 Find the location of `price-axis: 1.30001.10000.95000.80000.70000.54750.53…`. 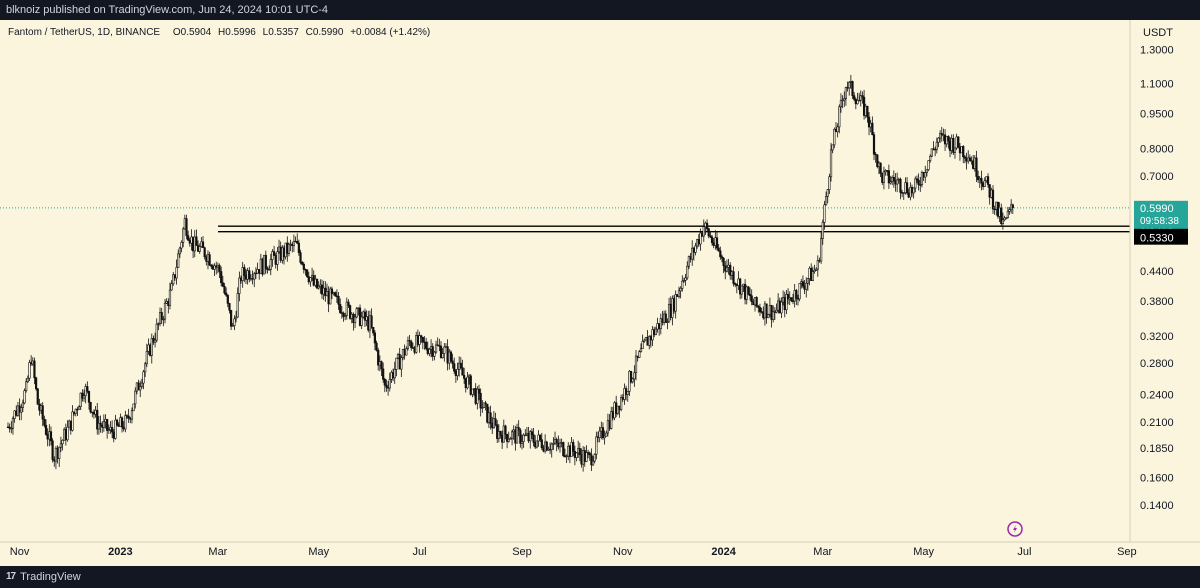

price-axis: 1.30001.10000.95000.80000.70000.54750.53… is located at coordinates (1161, 278).